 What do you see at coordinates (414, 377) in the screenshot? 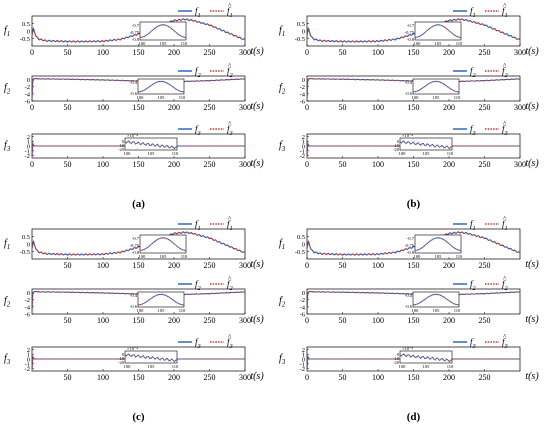
I see `x-tick-label: 150` at bounding box center [414, 377].